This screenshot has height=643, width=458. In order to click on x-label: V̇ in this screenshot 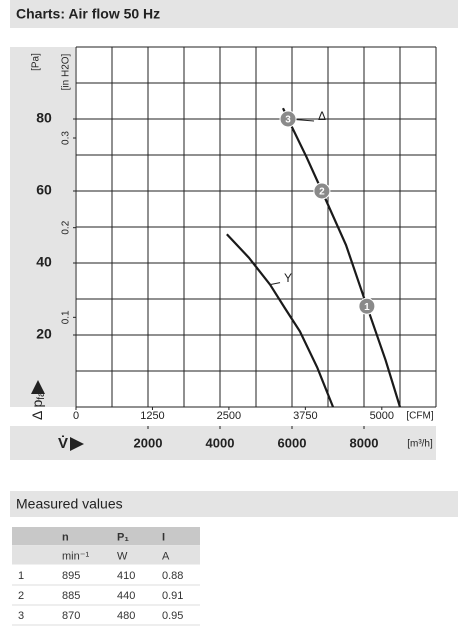, I will do `click(63, 443)`.